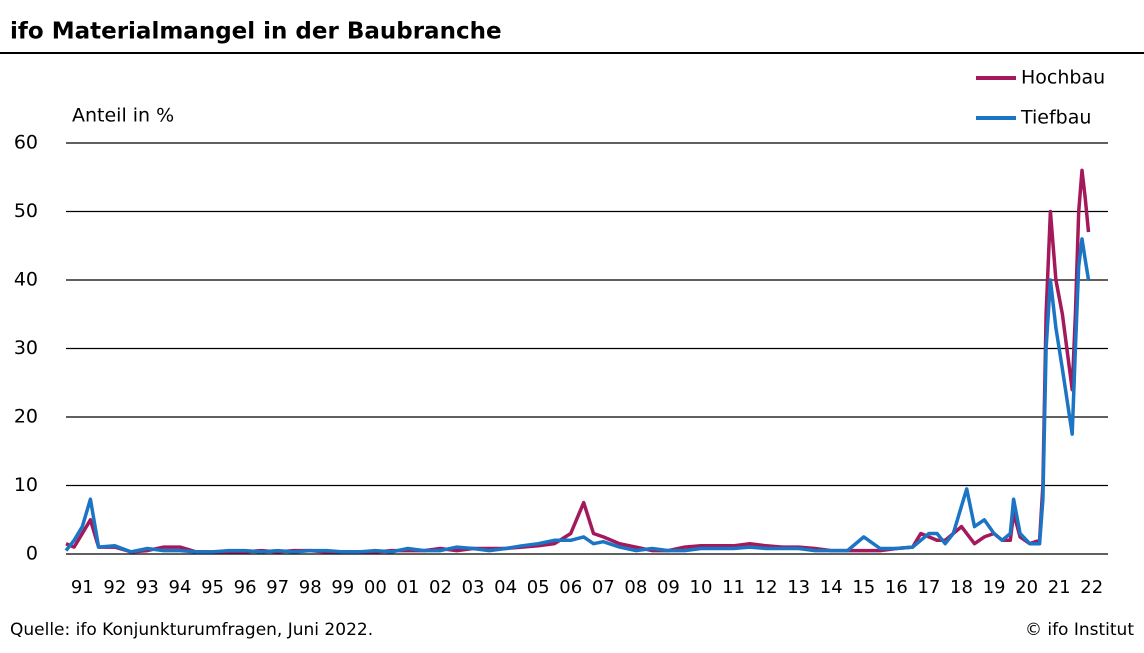 This screenshot has height=653, width=1144. What do you see at coordinates (635, 587) in the screenshot?
I see `x-tick-label: 08` at bounding box center [635, 587].